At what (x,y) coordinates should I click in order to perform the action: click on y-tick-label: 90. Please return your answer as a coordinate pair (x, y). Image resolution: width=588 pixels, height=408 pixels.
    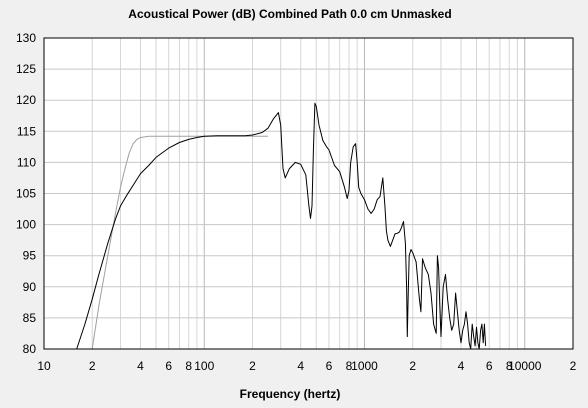
    Looking at the image, I should click on (30, 287).